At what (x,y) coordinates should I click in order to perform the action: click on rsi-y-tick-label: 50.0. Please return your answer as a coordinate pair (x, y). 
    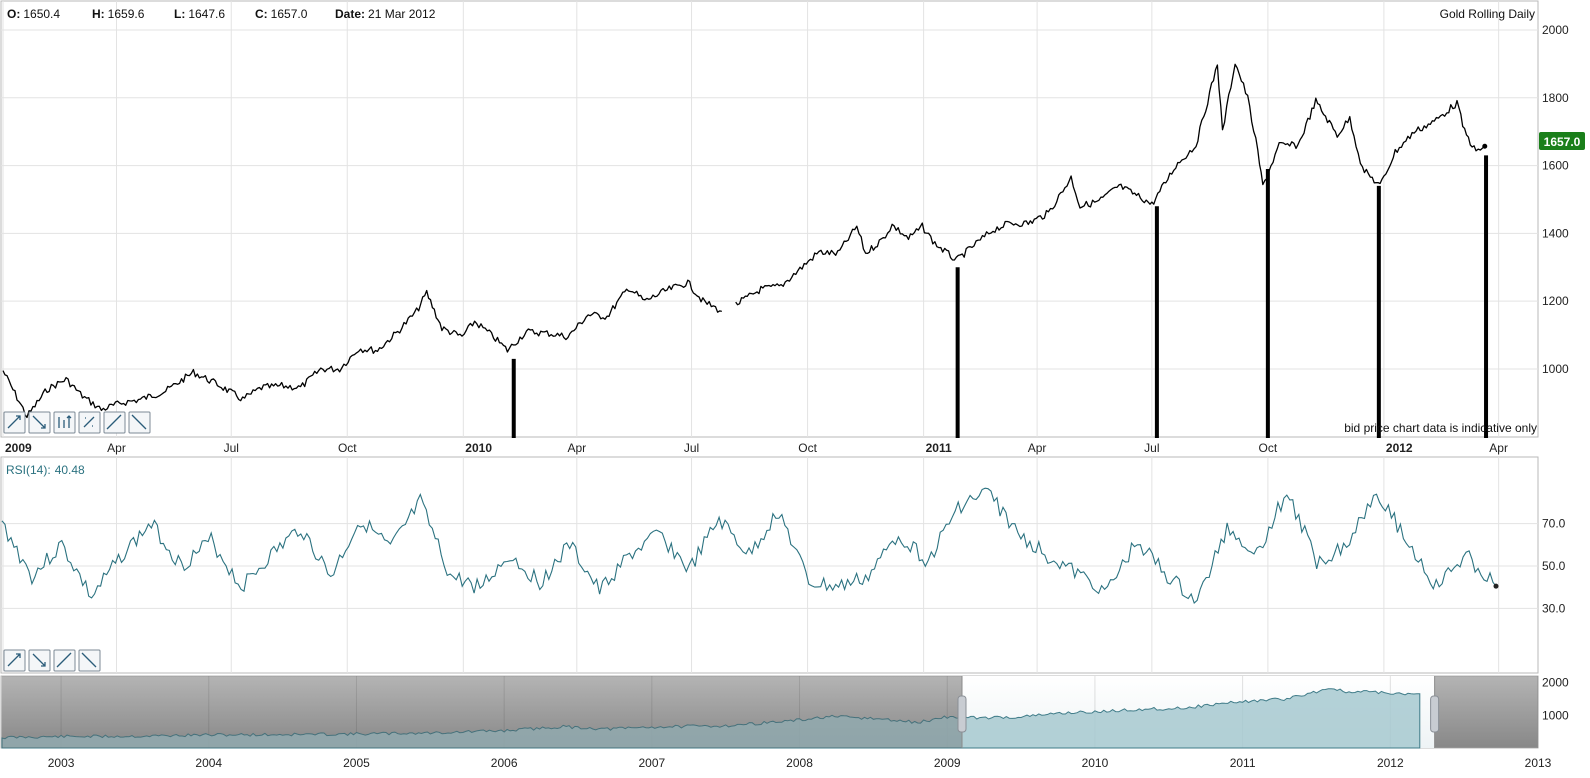
    Looking at the image, I should click on (1554, 566).